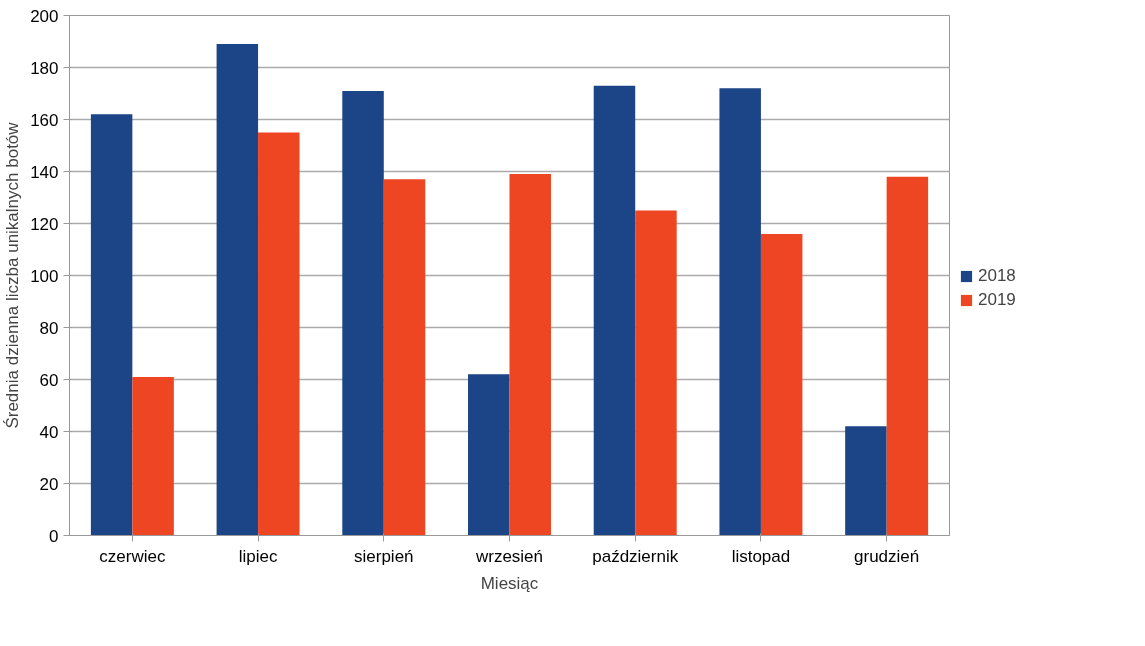 Image resolution: width=1145 pixels, height=646 pixels. What do you see at coordinates (49, 484) in the screenshot?
I see `y-tick-label: 20` at bounding box center [49, 484].